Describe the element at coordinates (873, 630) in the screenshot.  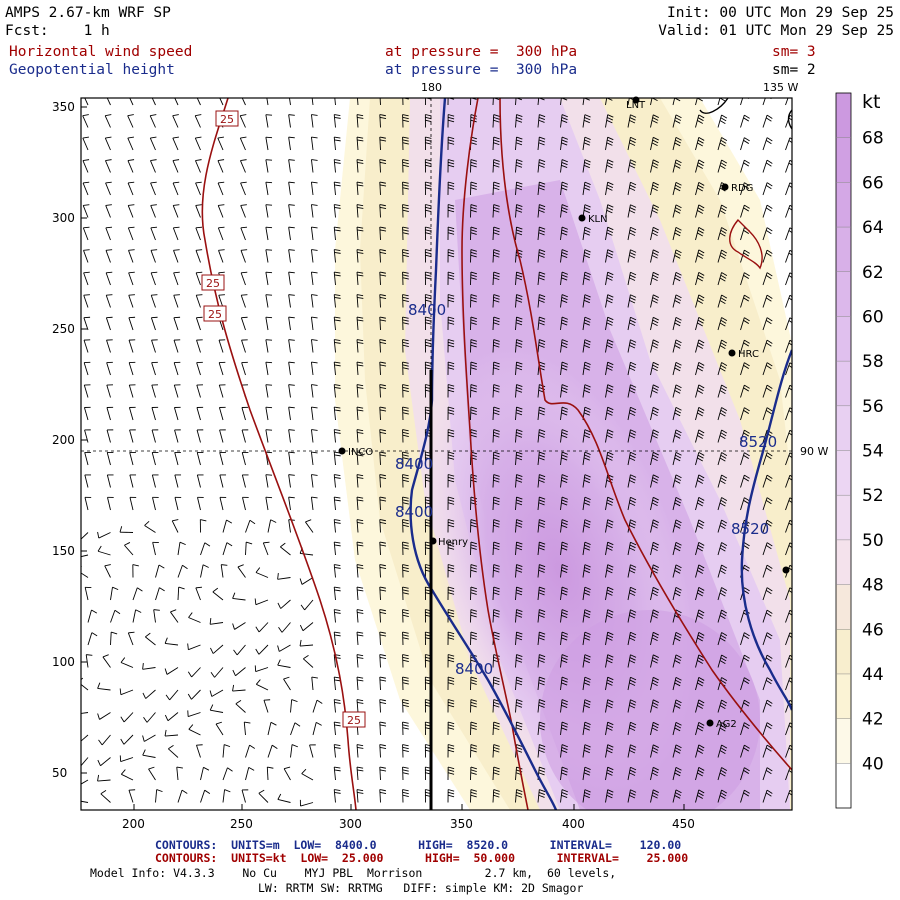
I see `colorbar-level-label: 46` at that location.